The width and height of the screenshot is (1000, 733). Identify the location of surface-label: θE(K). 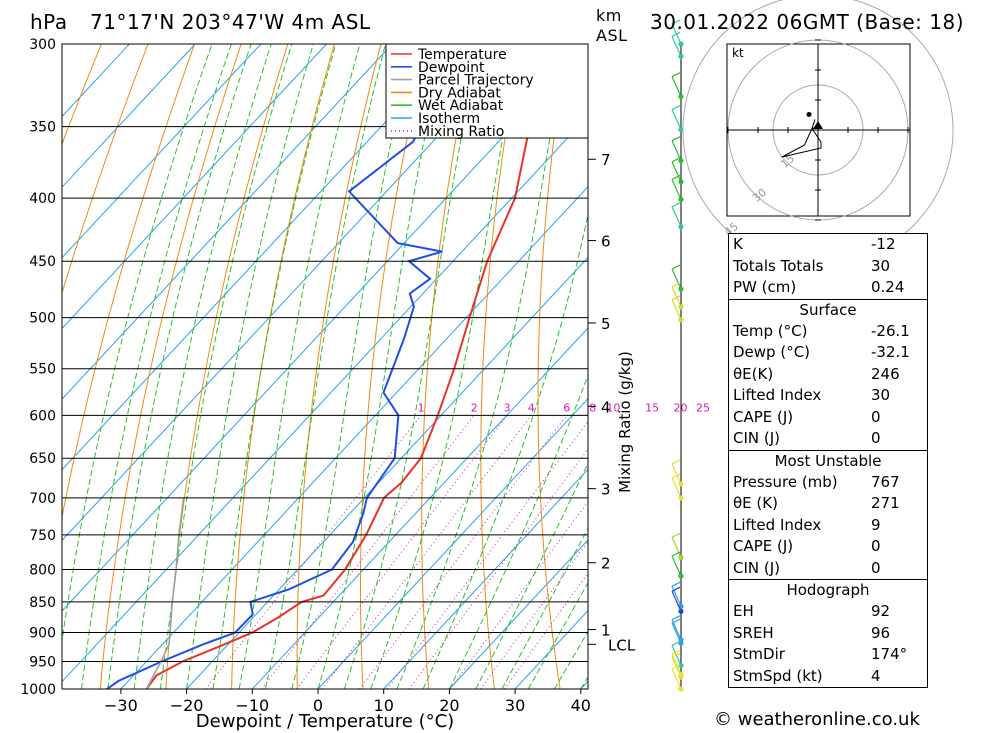
(753, 373).